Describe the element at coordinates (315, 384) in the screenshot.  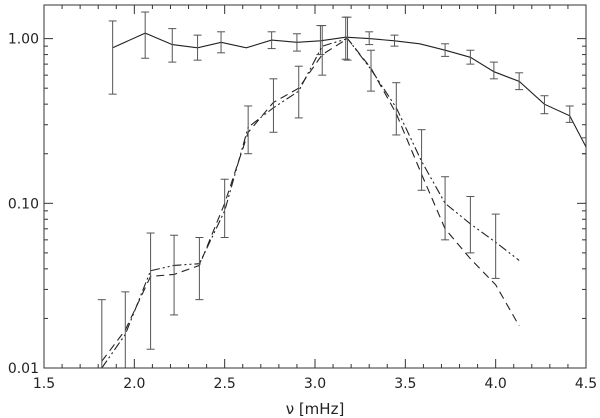
I see `x-tick-label: 3.0` at that location.